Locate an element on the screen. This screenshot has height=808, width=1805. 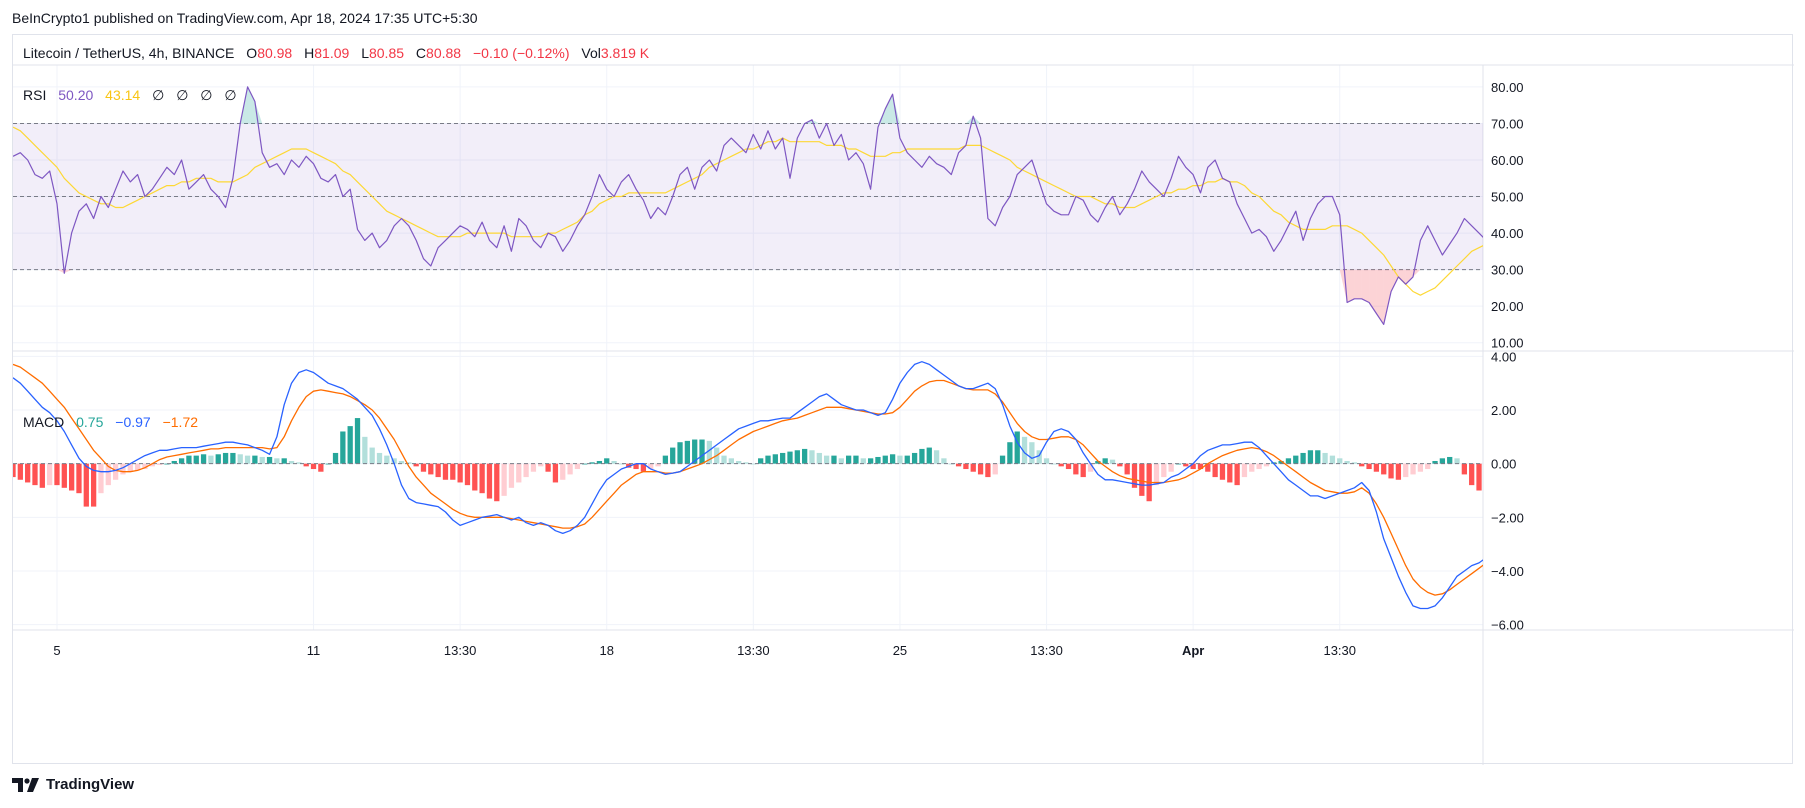
tradingview-brand: TradingView is located at coordinates (90, 784).